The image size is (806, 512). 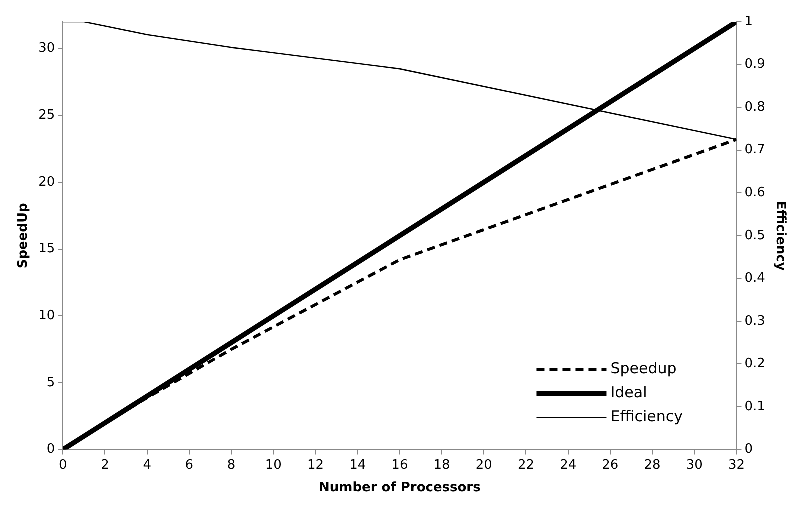 What do you see at coordinates (189, 465) in the screenshot?
I see `x-tick-label: 6` at bounding box center [189, 465].